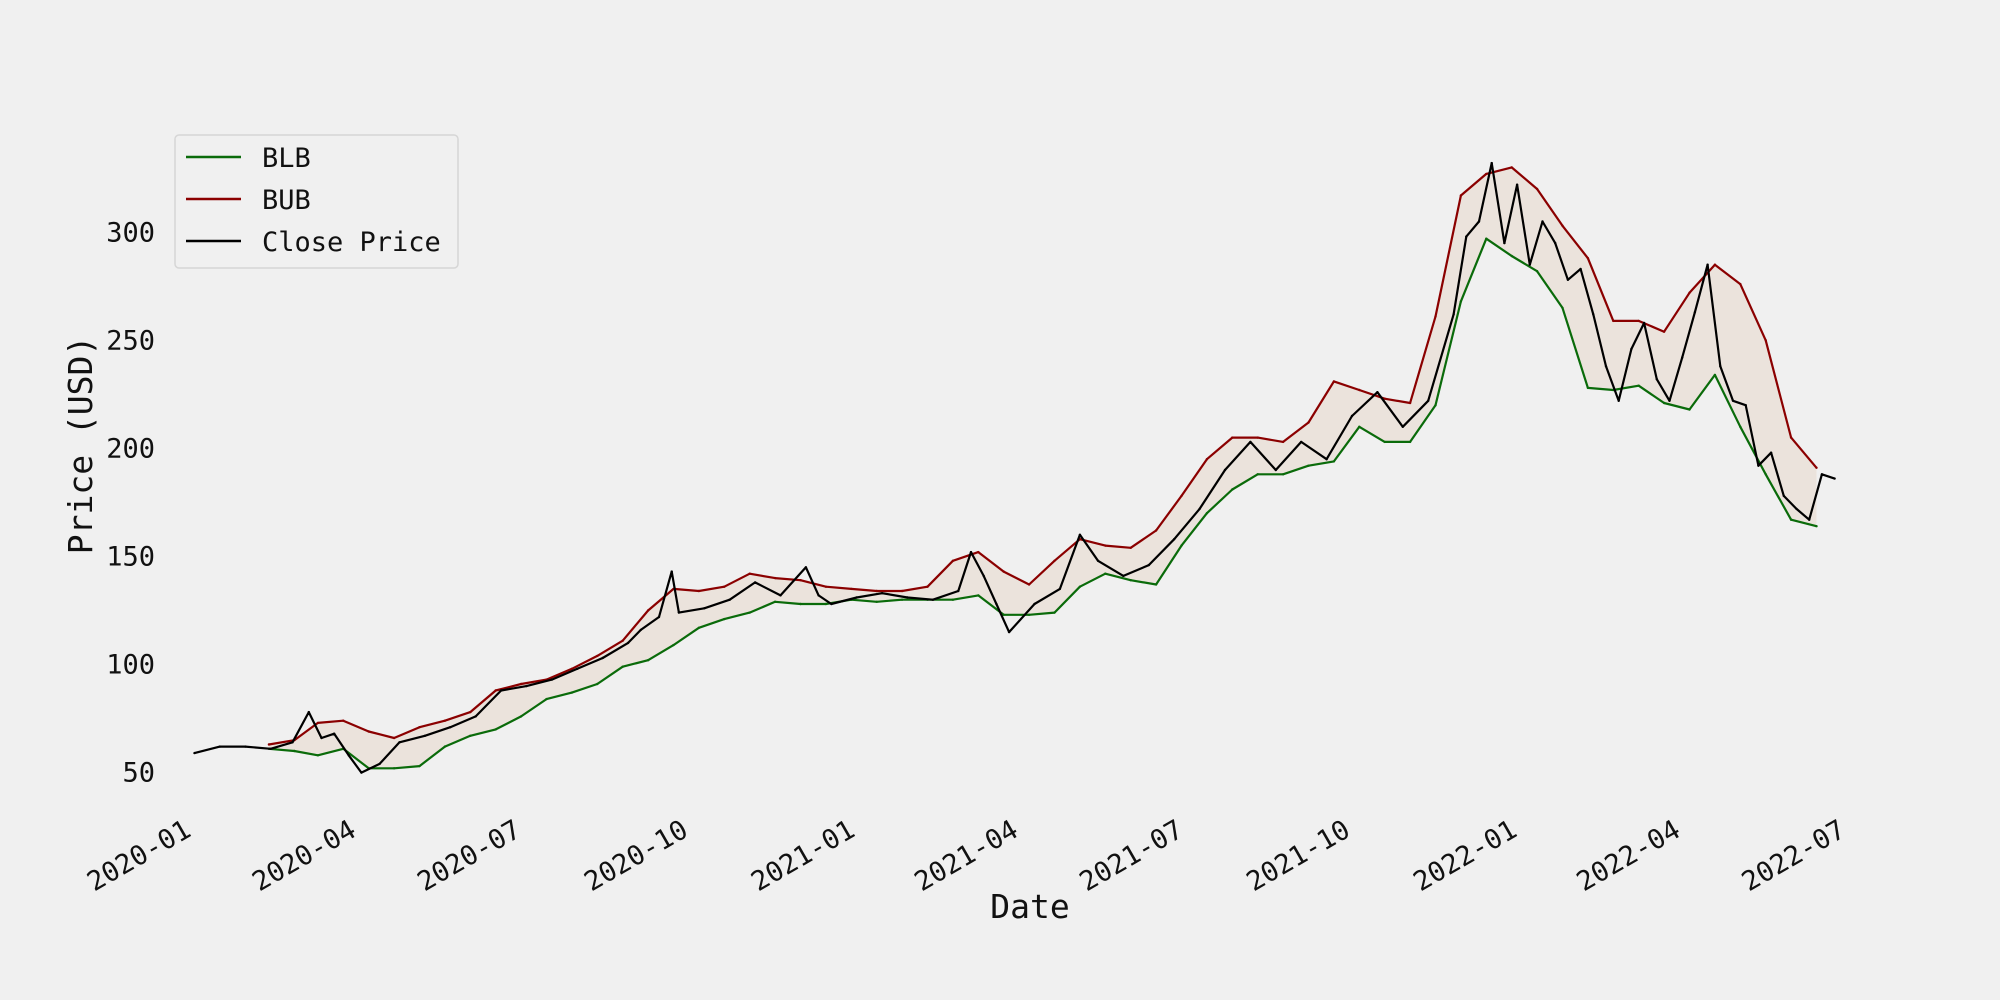 This screenshot has width=2000, height=1000. What do you see at coordinates (316, 201) in the screenshot?
I see `legend-frame` at bounding box center [316, 201].